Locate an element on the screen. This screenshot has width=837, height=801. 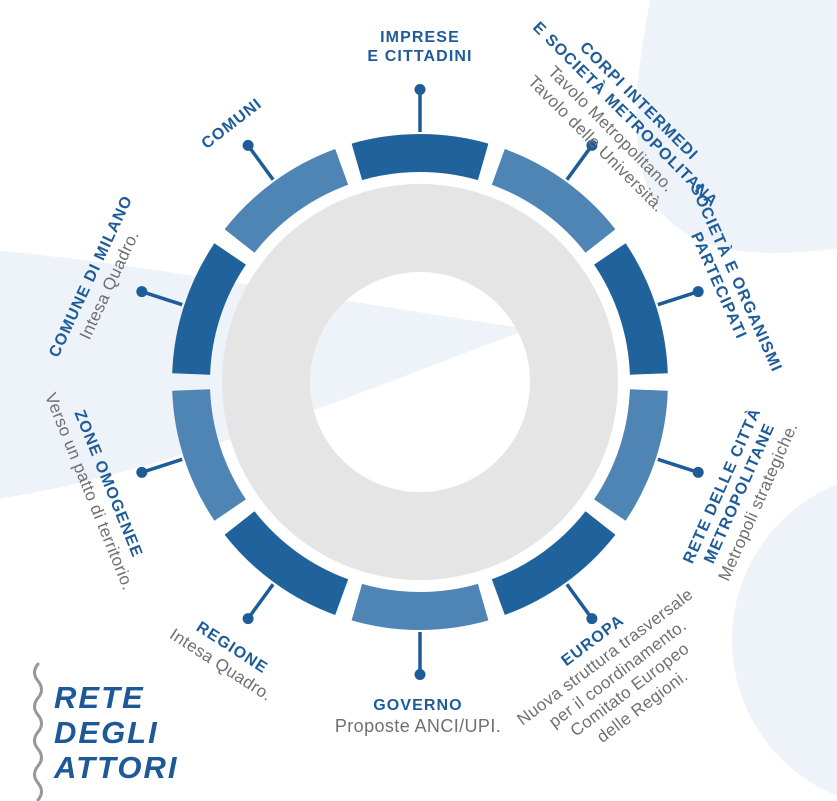
leader-line-rete-citta is located at coordinates (676, 465).